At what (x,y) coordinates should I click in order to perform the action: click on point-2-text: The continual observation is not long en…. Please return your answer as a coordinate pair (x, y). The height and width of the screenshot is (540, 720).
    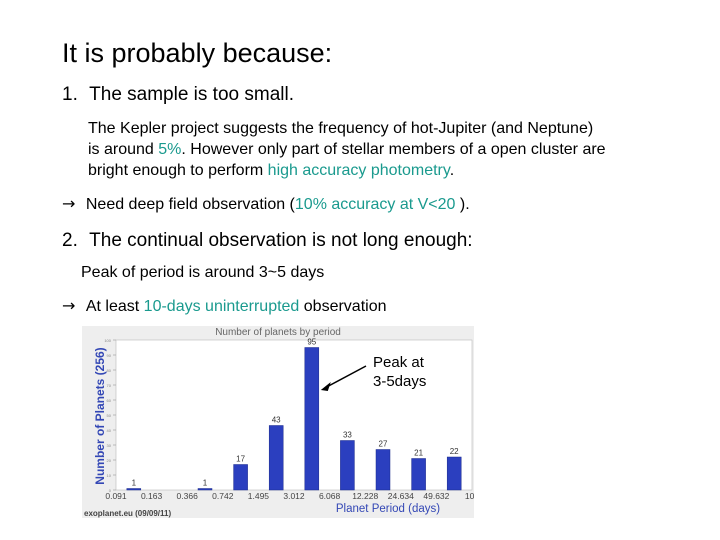
    Looking at the image, I should click on (281, 240).